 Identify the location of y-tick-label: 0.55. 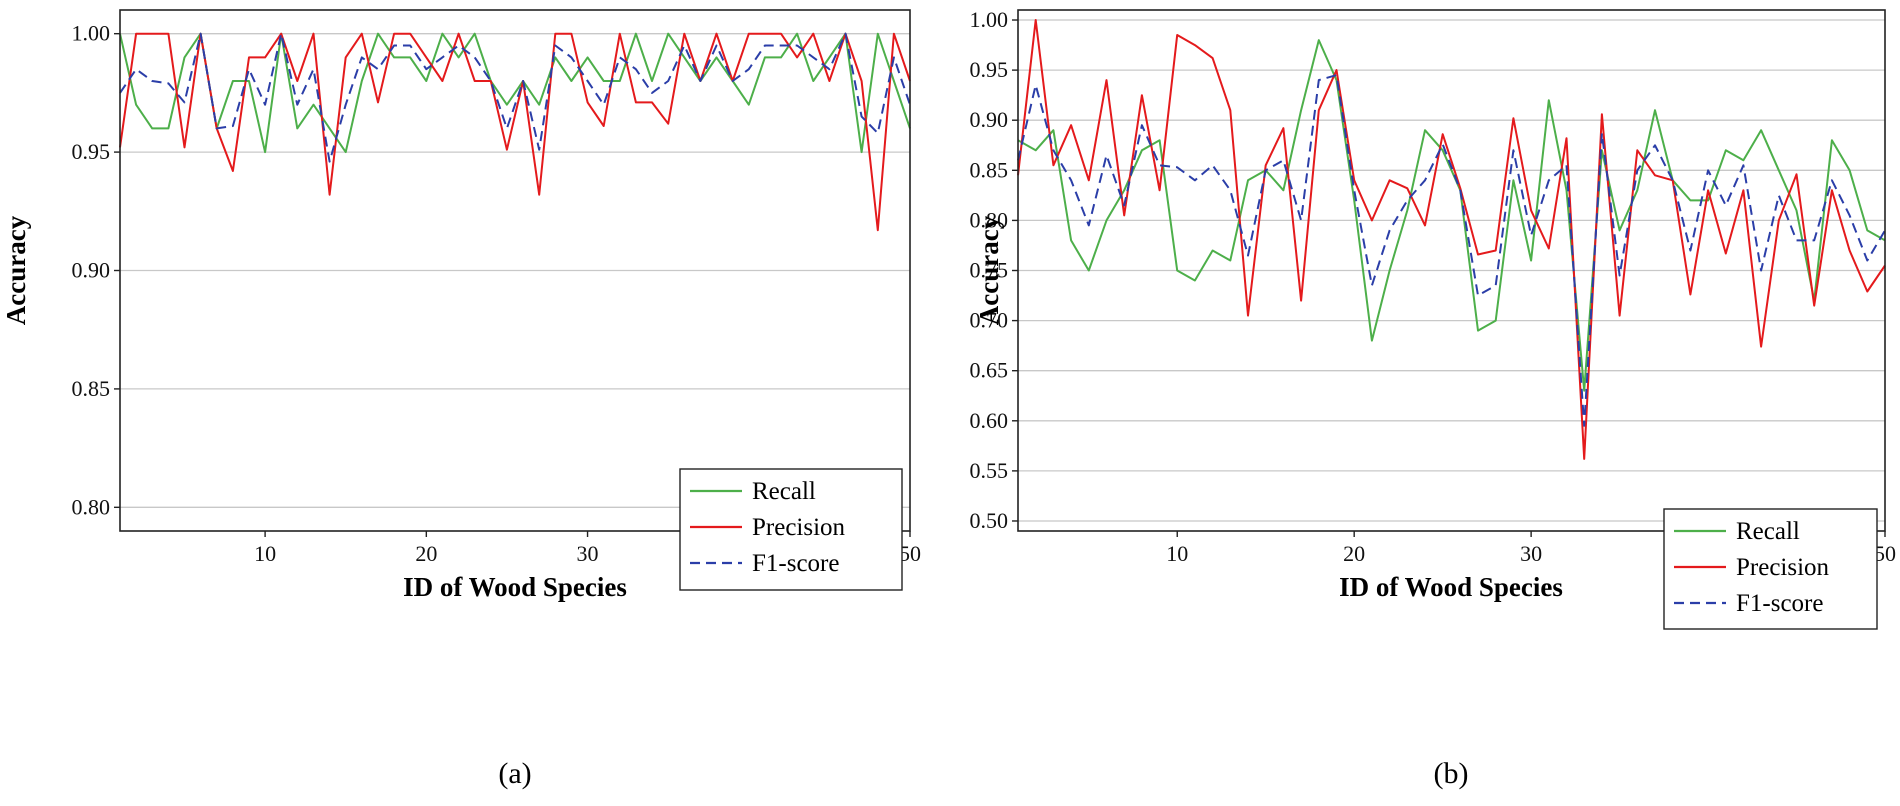
(989, 470).